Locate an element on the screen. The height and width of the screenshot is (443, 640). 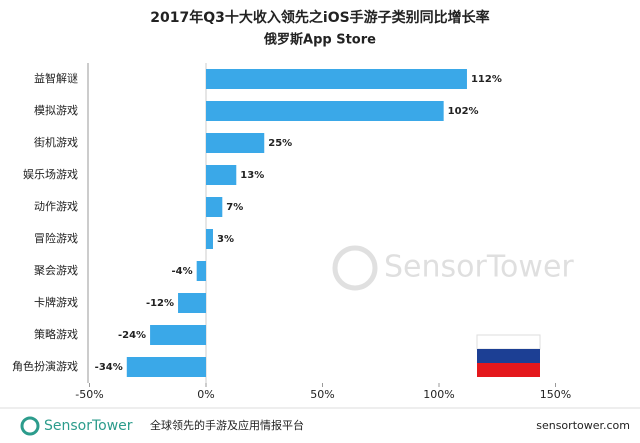
value-label: 112% is located at coordinates (486, 79).